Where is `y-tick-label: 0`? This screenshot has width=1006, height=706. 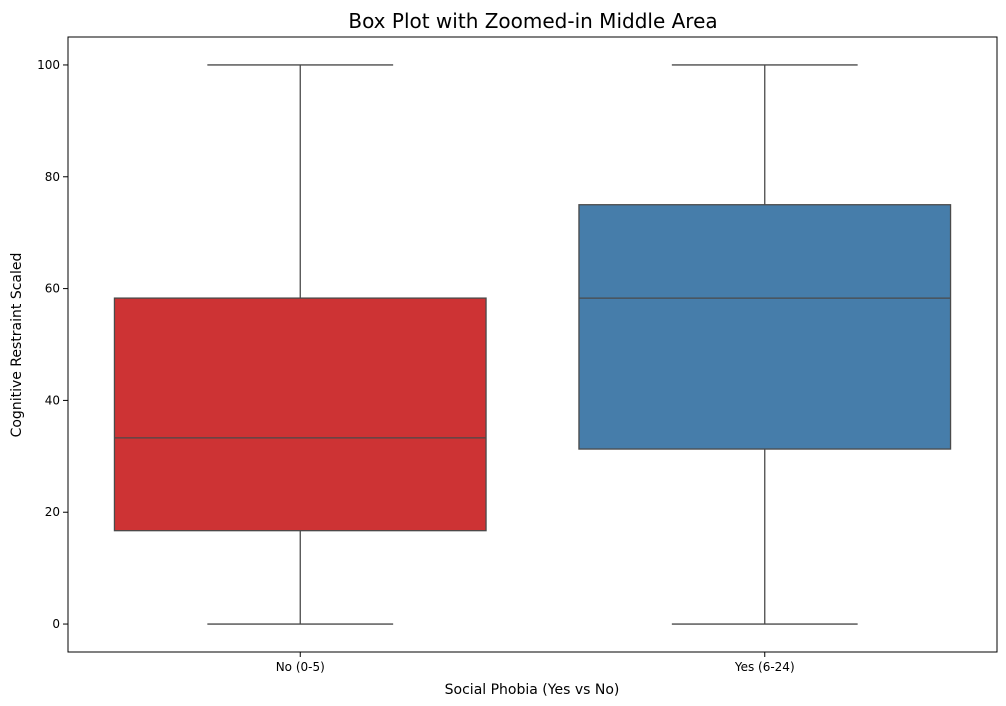
y-tick-label: 0 is located at coordinates (56, 624).